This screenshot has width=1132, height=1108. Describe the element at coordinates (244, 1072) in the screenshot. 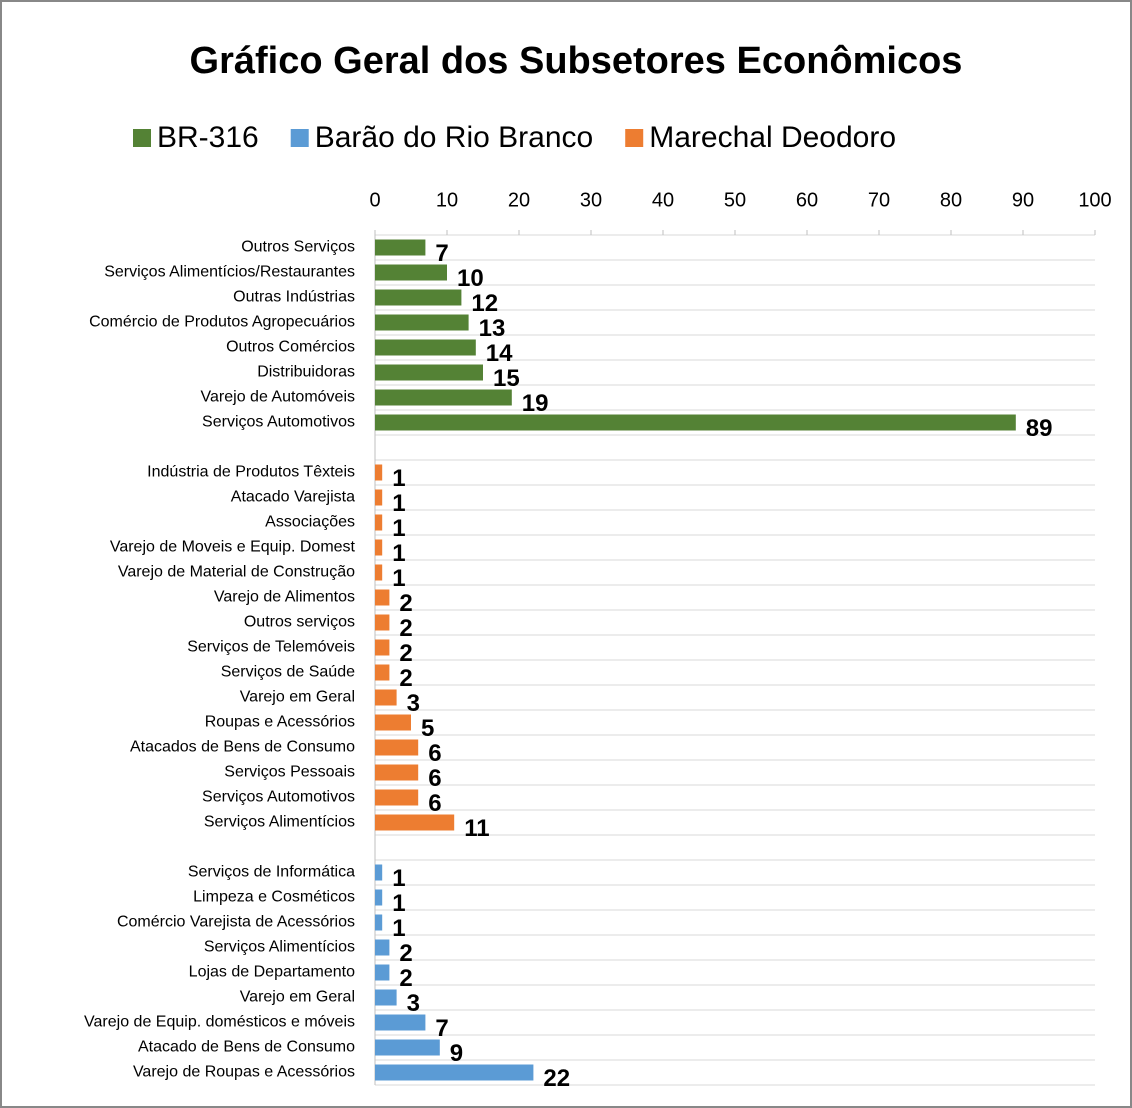

I see `y-tick-label: Varejo de Roupas e Acessórios` at that location.